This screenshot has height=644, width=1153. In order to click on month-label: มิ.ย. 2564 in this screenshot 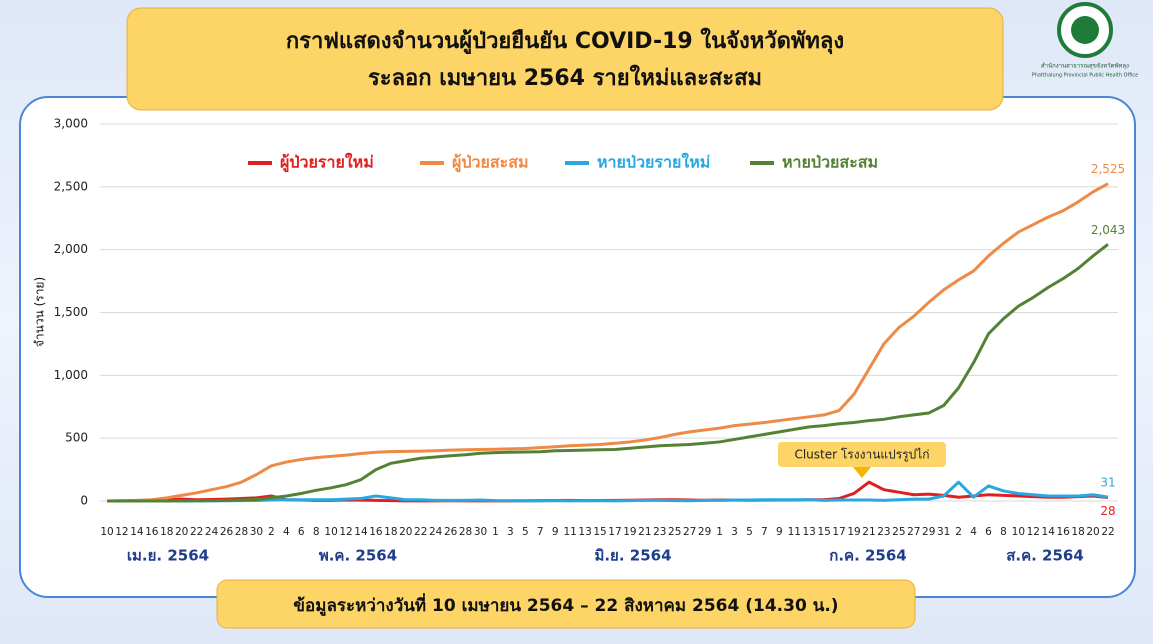, I will do `click(632, 556)`.